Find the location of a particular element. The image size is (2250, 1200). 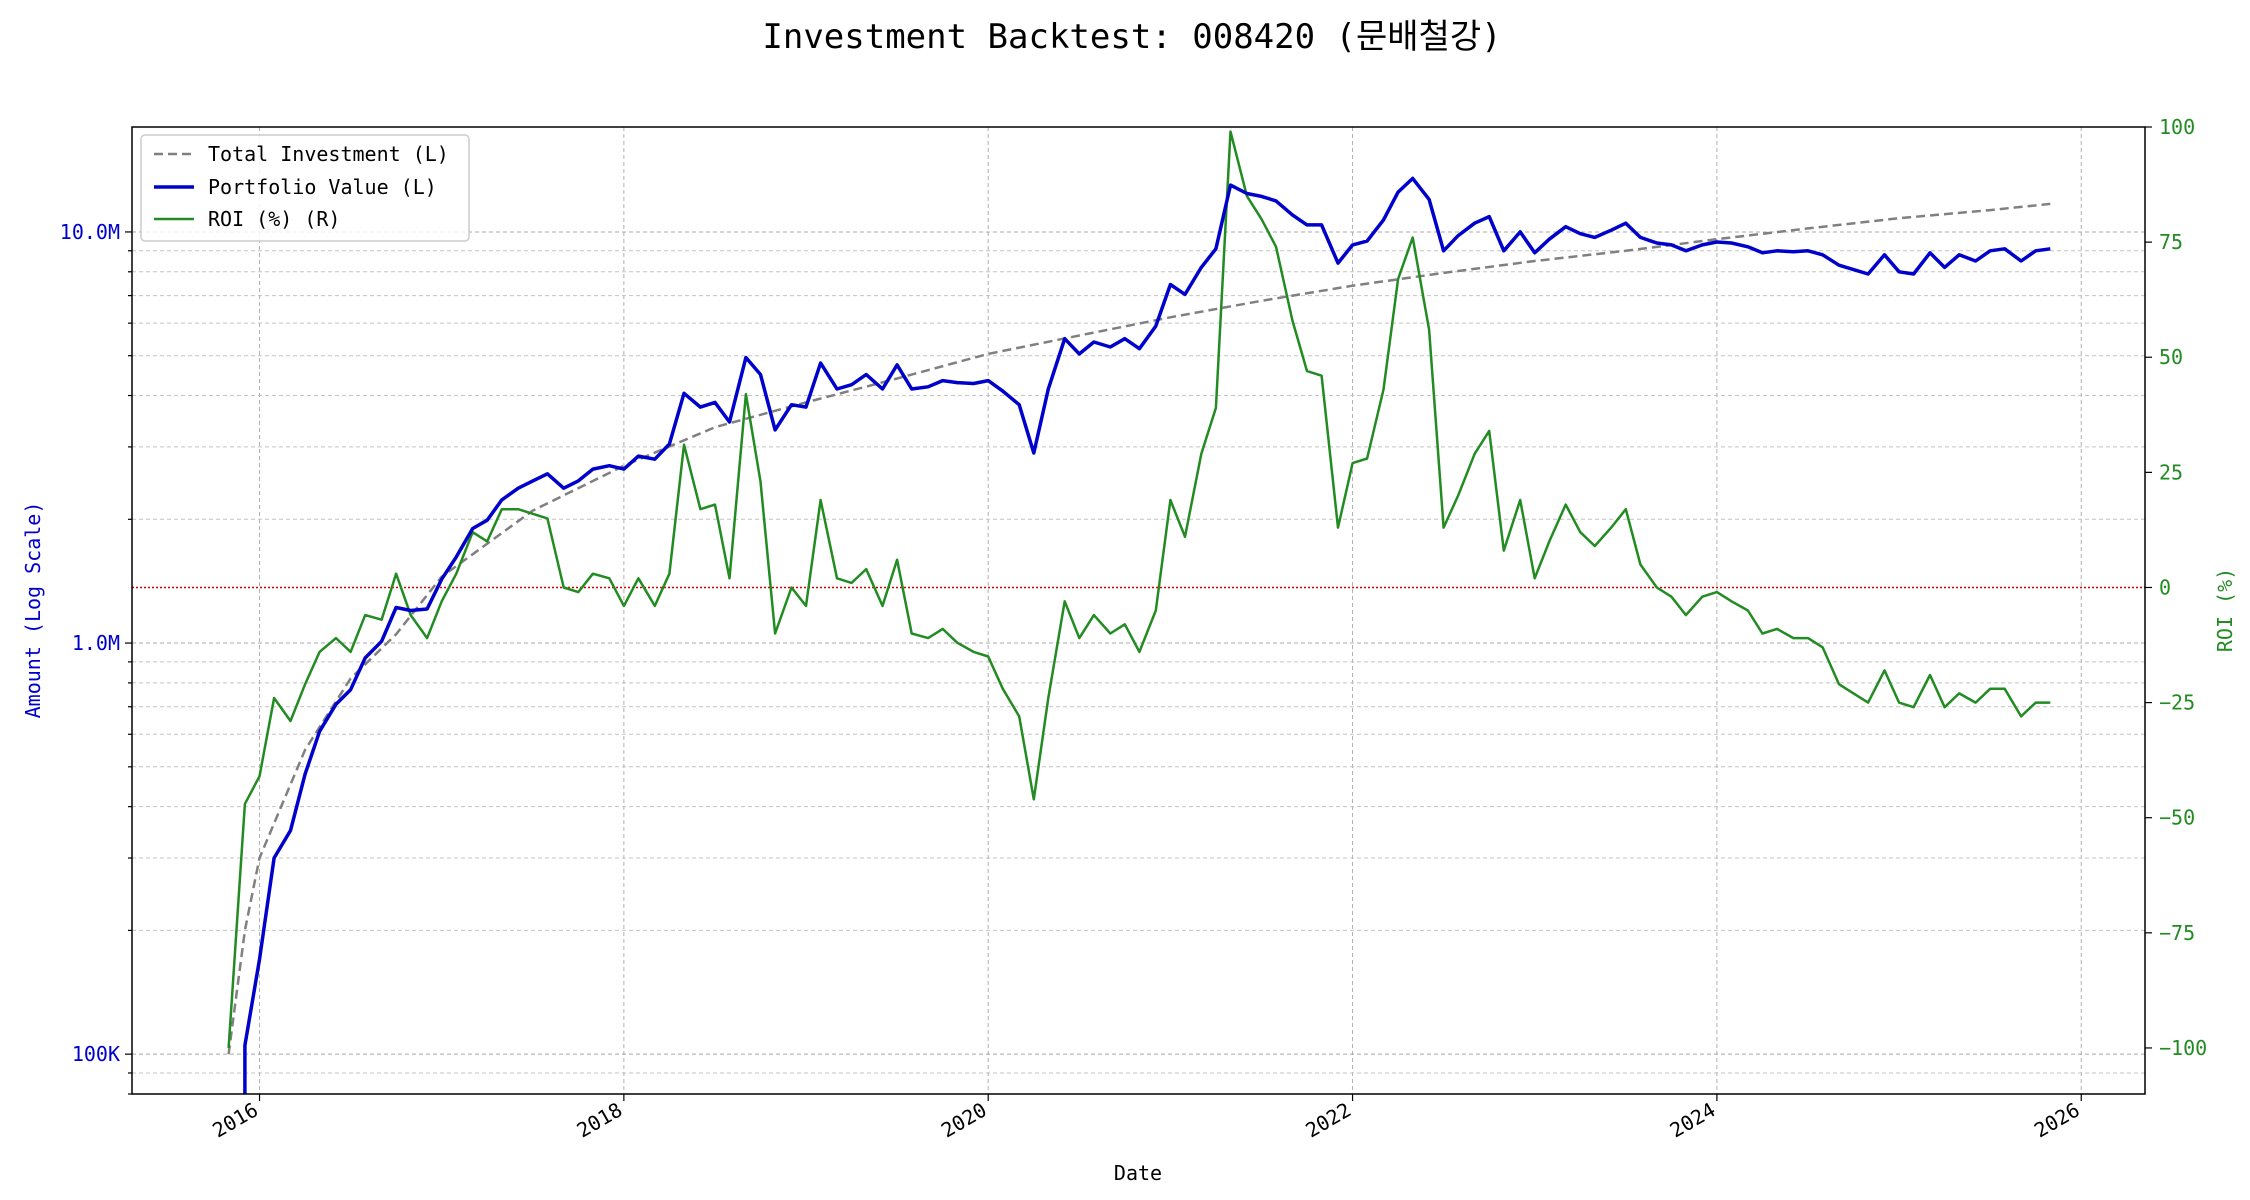

right-tick-label: 25 is located at coordinates (2171, 472).